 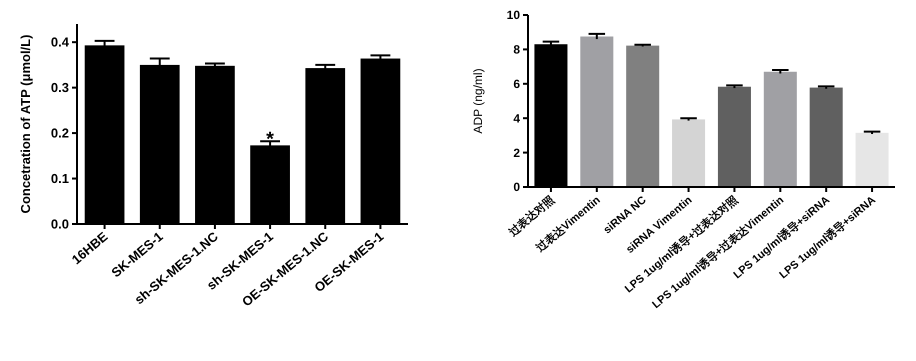 What do you see at coordinates (516, 118) in the screenshot?
I see `y-tick-label: 4` at bounding box center [516, 118].